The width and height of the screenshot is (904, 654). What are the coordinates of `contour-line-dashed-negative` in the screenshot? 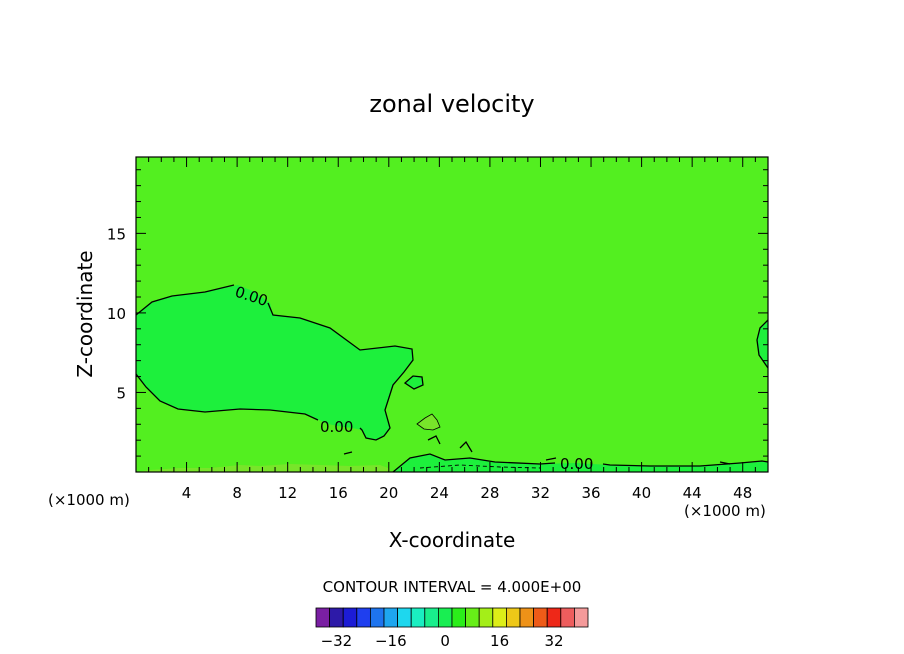 It's located at (480, 466).